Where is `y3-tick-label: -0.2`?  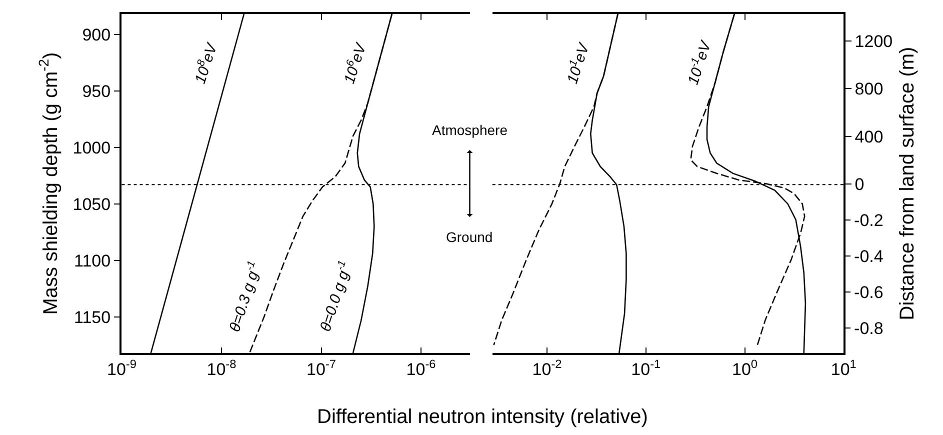
y3-tick-label: -0.2 is located at coordinates (869, 220).